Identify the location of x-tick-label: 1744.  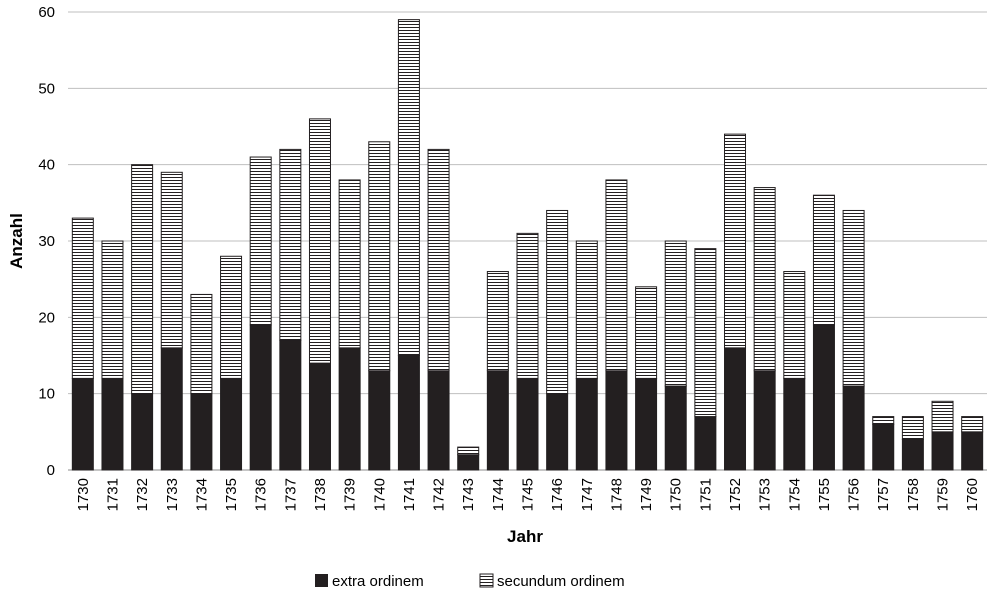
(498, 494).